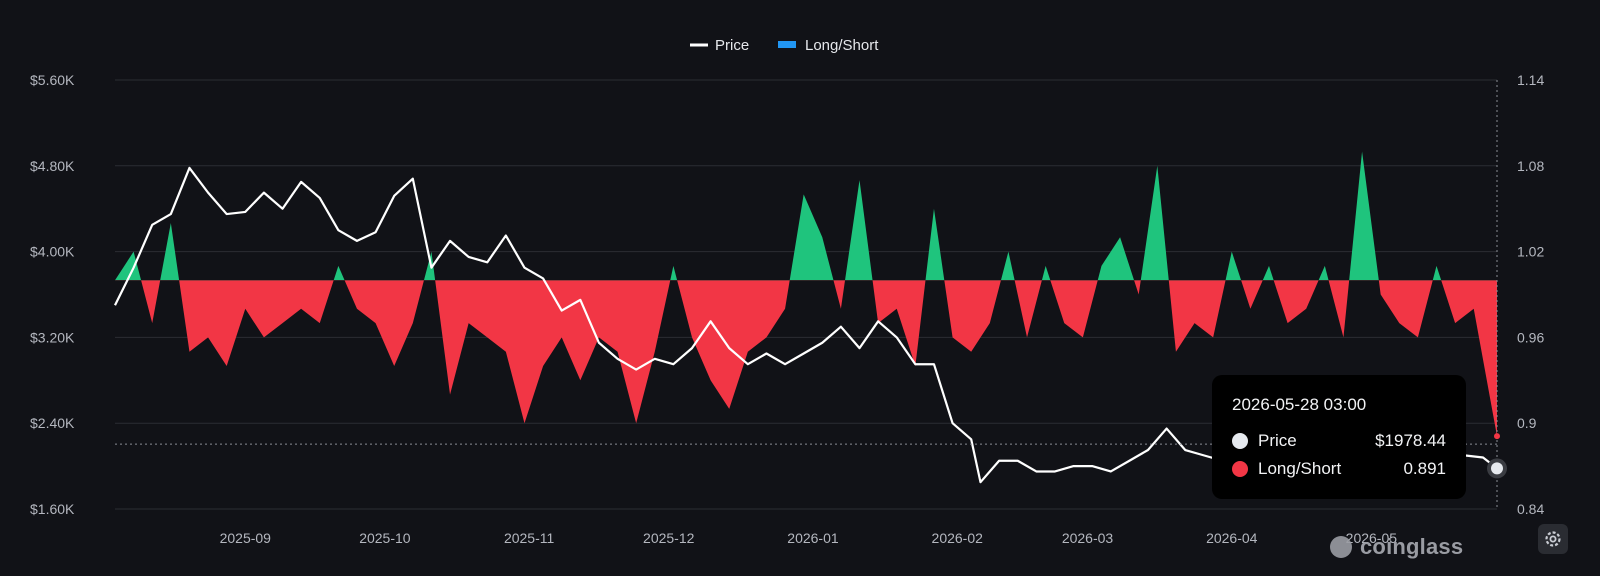 Image resolution: width=1600 pixels, height=576 pixels. What do you see at coordinates (1277, 440) in the screenshot?
I see `tooltip-price-label: Price` at bounding box center [1277, 440].